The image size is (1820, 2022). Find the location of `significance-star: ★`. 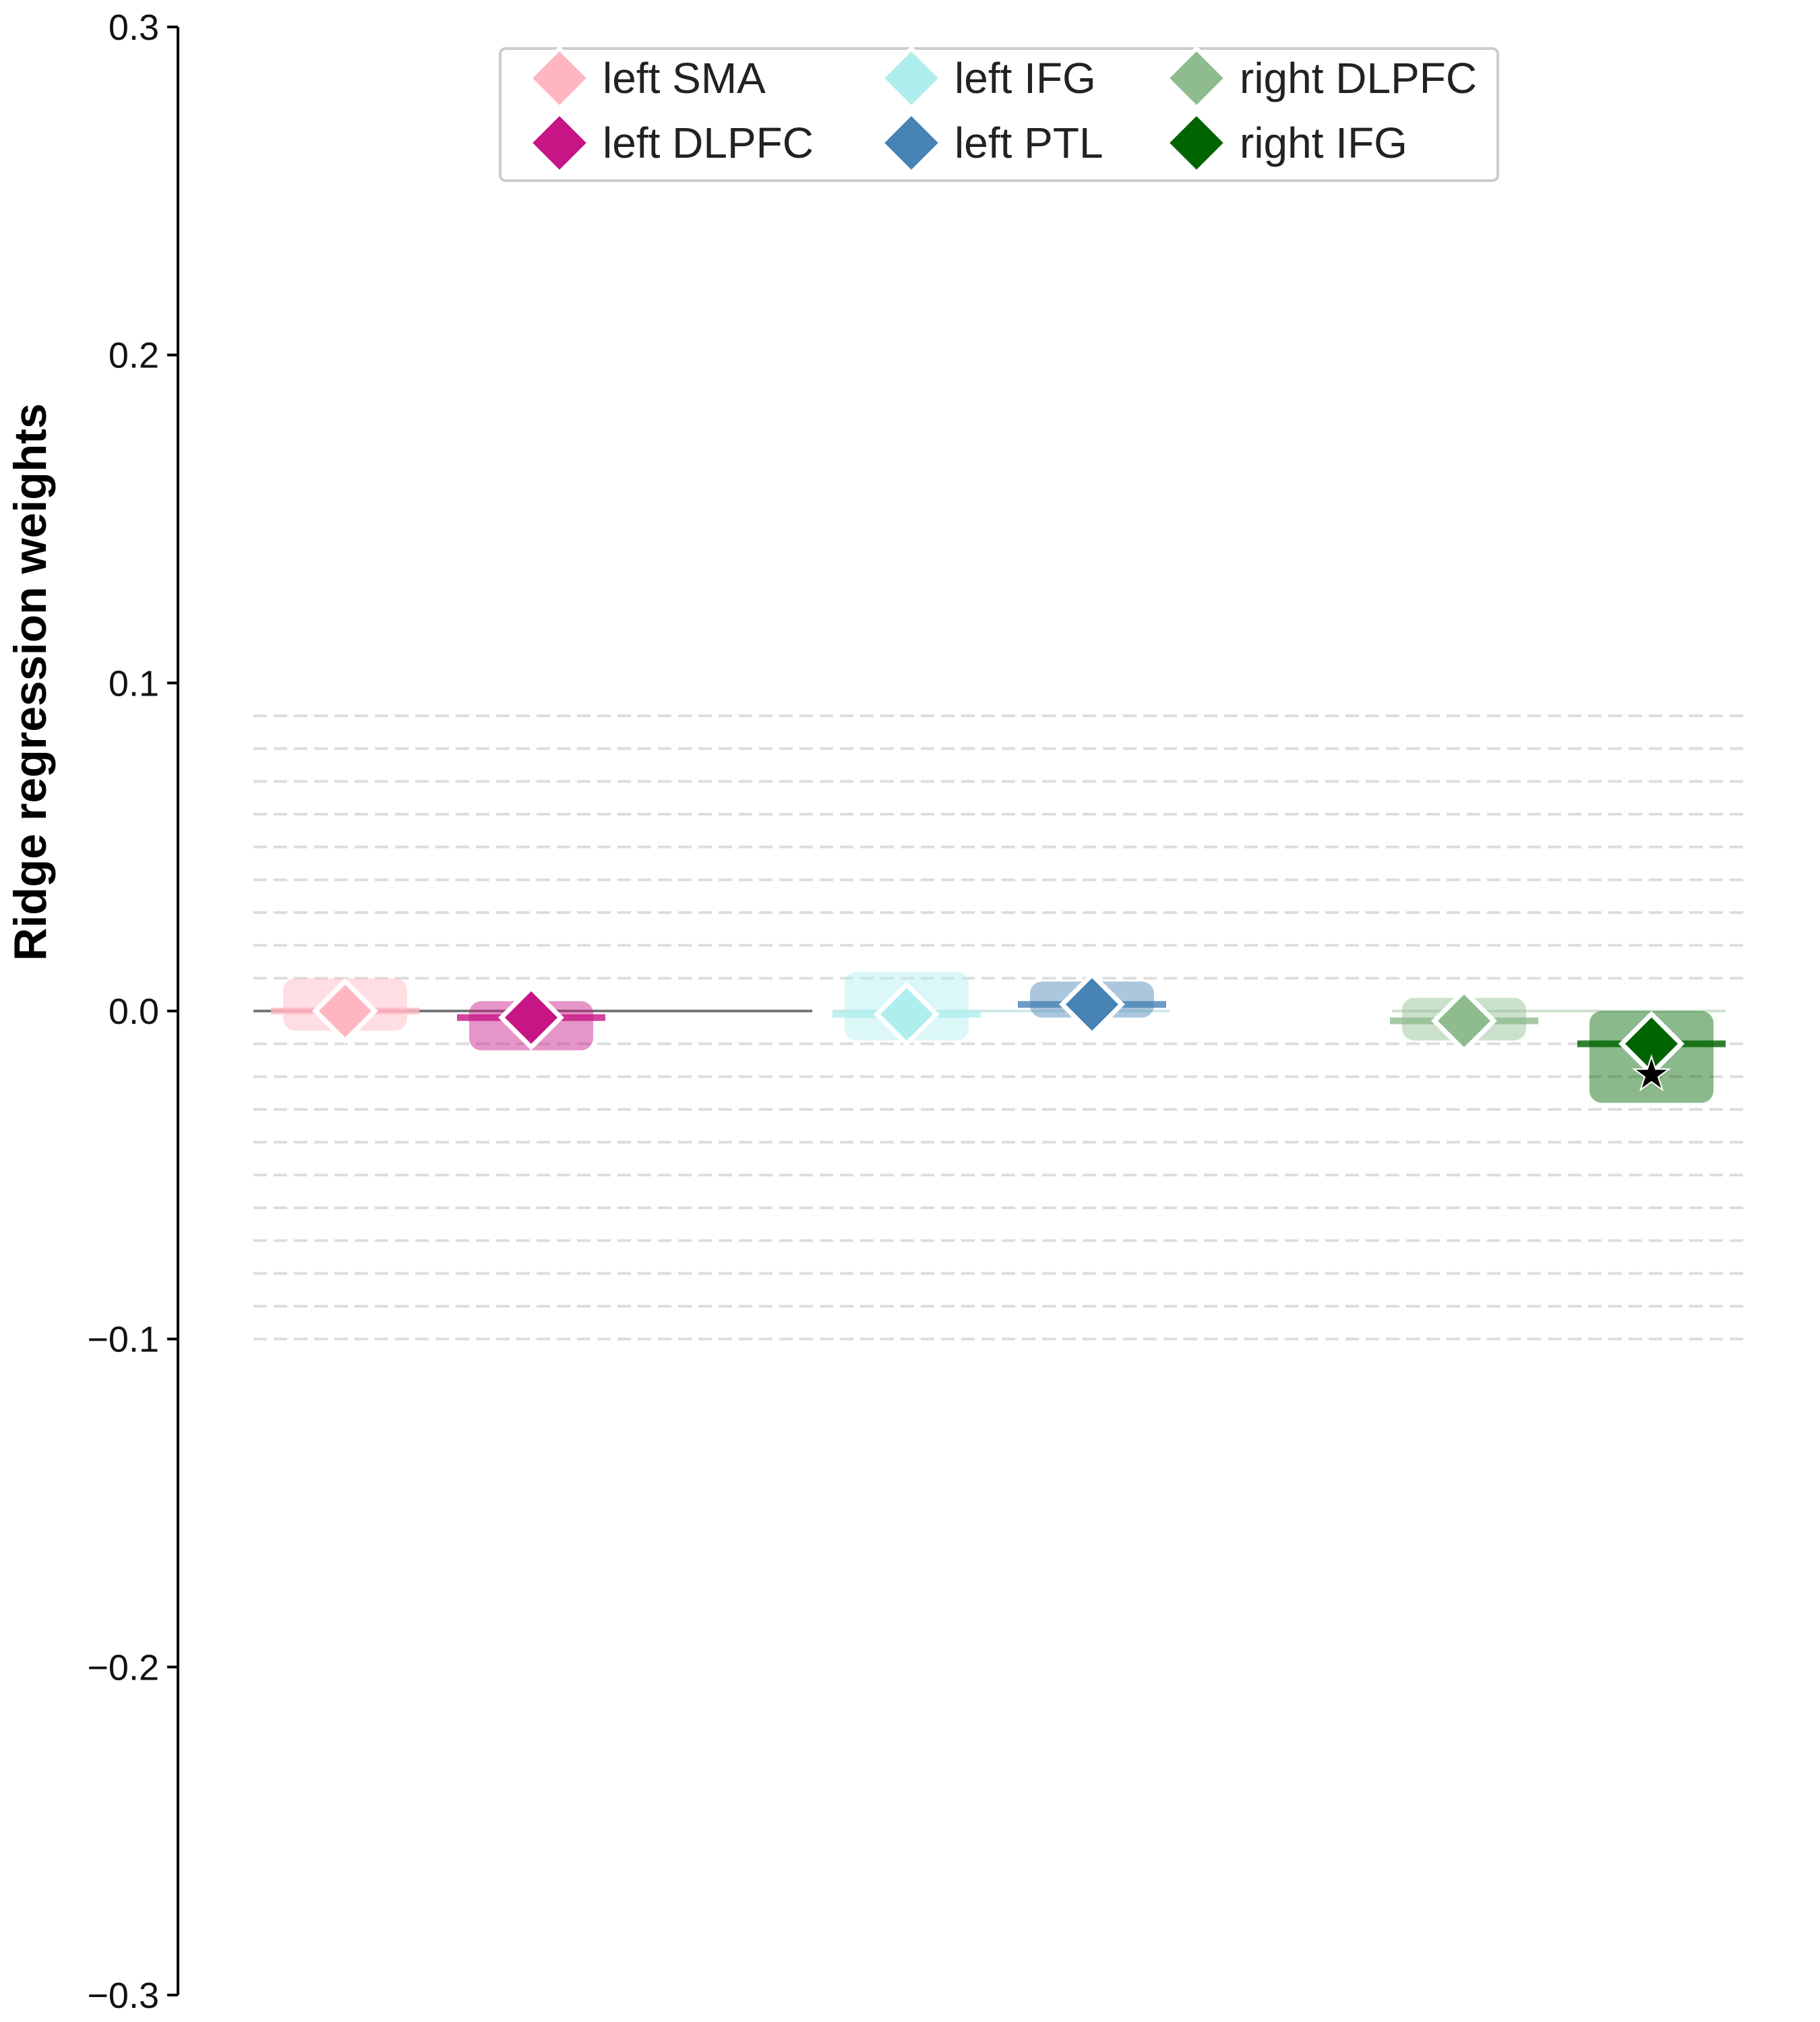

significance-star: ★ is located at coordinates (1651, 1074).